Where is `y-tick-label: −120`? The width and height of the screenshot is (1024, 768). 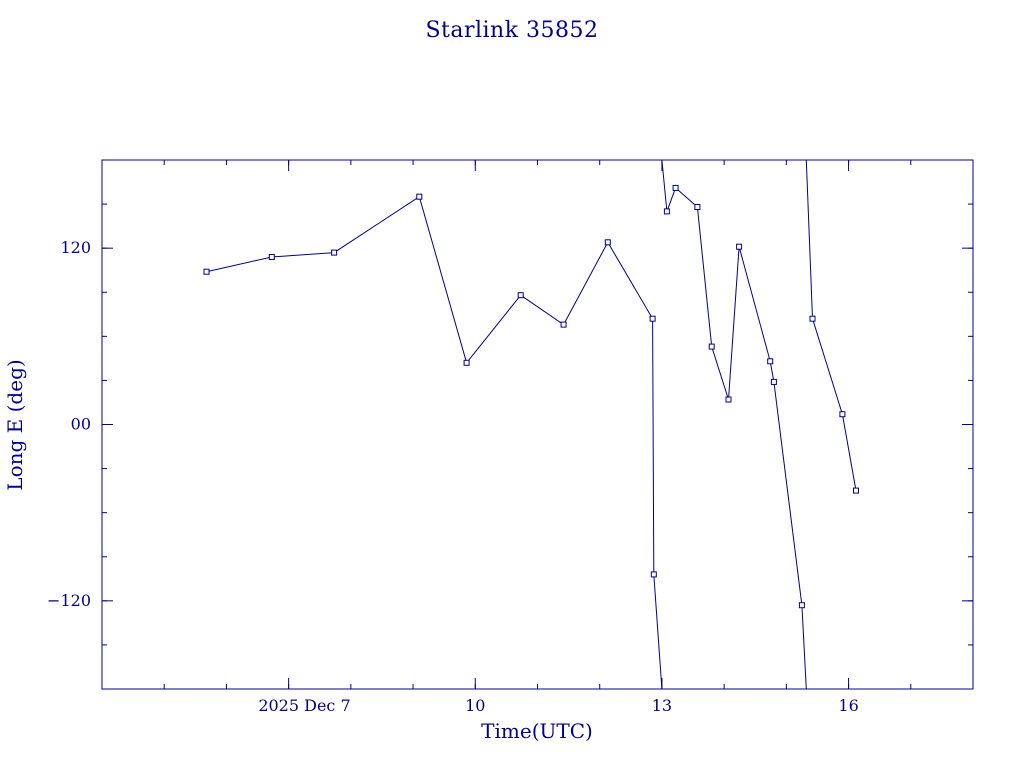 y-tick-label: −120 is located at coordinates (69, 600).